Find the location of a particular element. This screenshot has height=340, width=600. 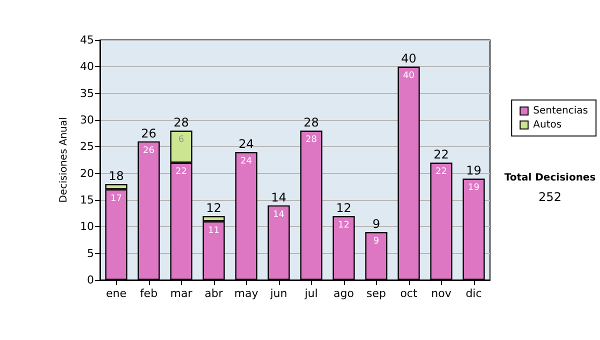

legend-label: Autos is located at coordinates (547, 125).